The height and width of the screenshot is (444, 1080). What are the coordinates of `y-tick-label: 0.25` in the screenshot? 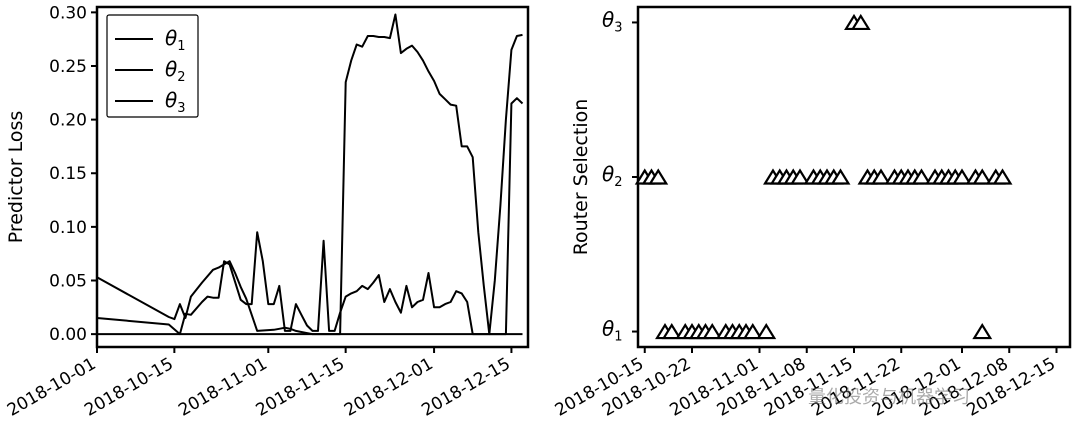 It's located at (68, 67).